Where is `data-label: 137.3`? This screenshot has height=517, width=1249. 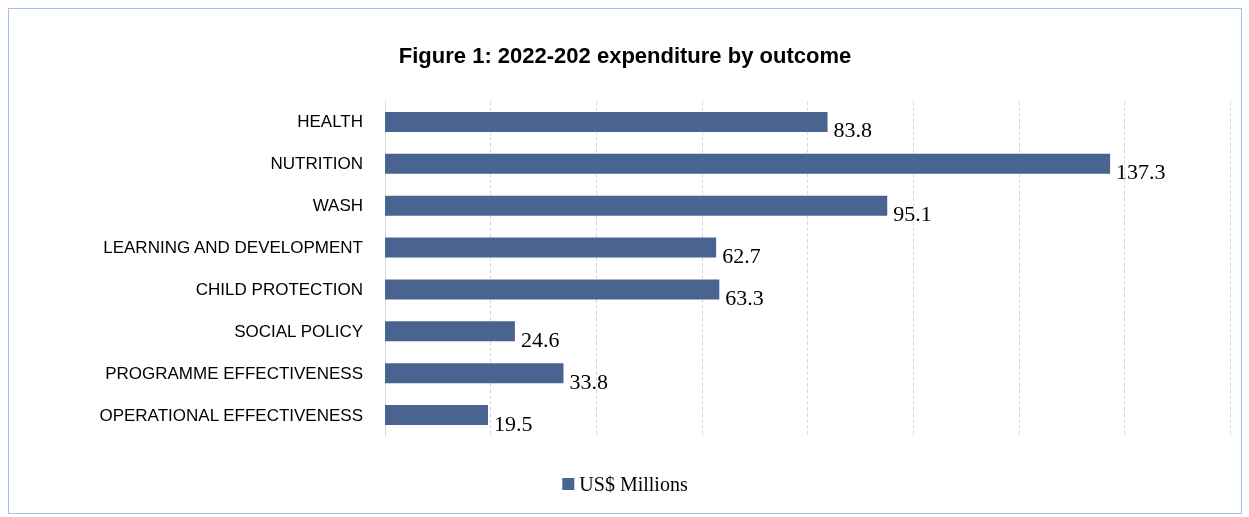 data-label: 137.3 is located at coordinates (1141, 172).